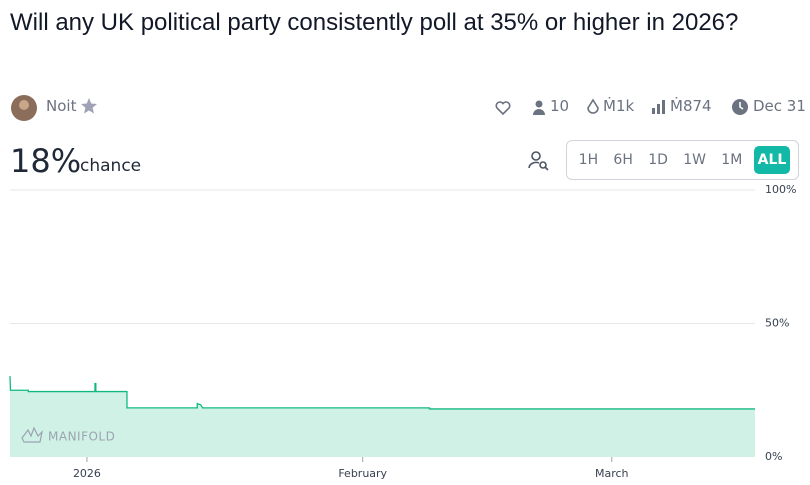  What do you see at coordinates (588, 160) in the screenshot?
I see `time-button: 1H` at bounding box center [588, 160].